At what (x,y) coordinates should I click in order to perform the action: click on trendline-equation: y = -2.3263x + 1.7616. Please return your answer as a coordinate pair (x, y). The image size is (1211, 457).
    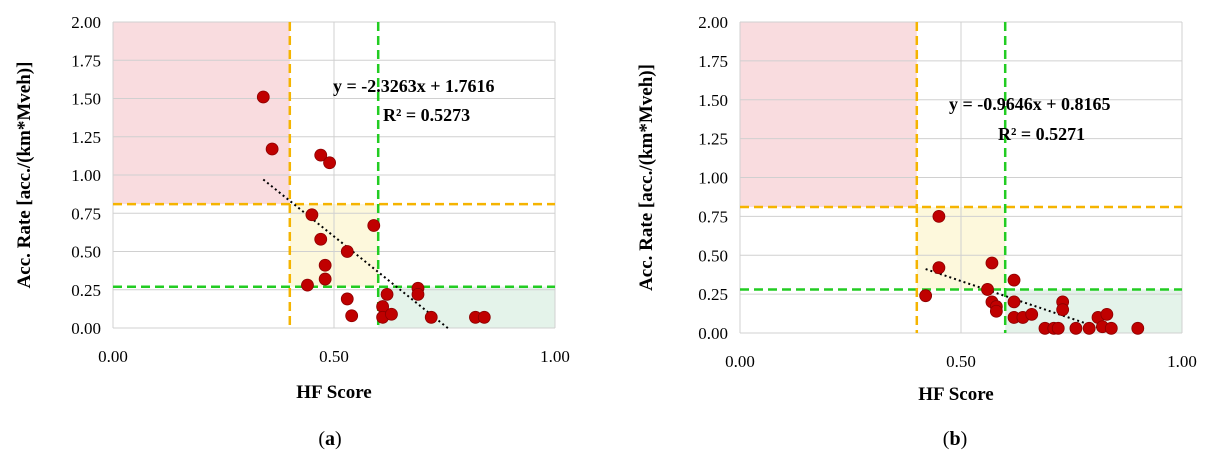
    Looking at the image, I should click on (414, 86).